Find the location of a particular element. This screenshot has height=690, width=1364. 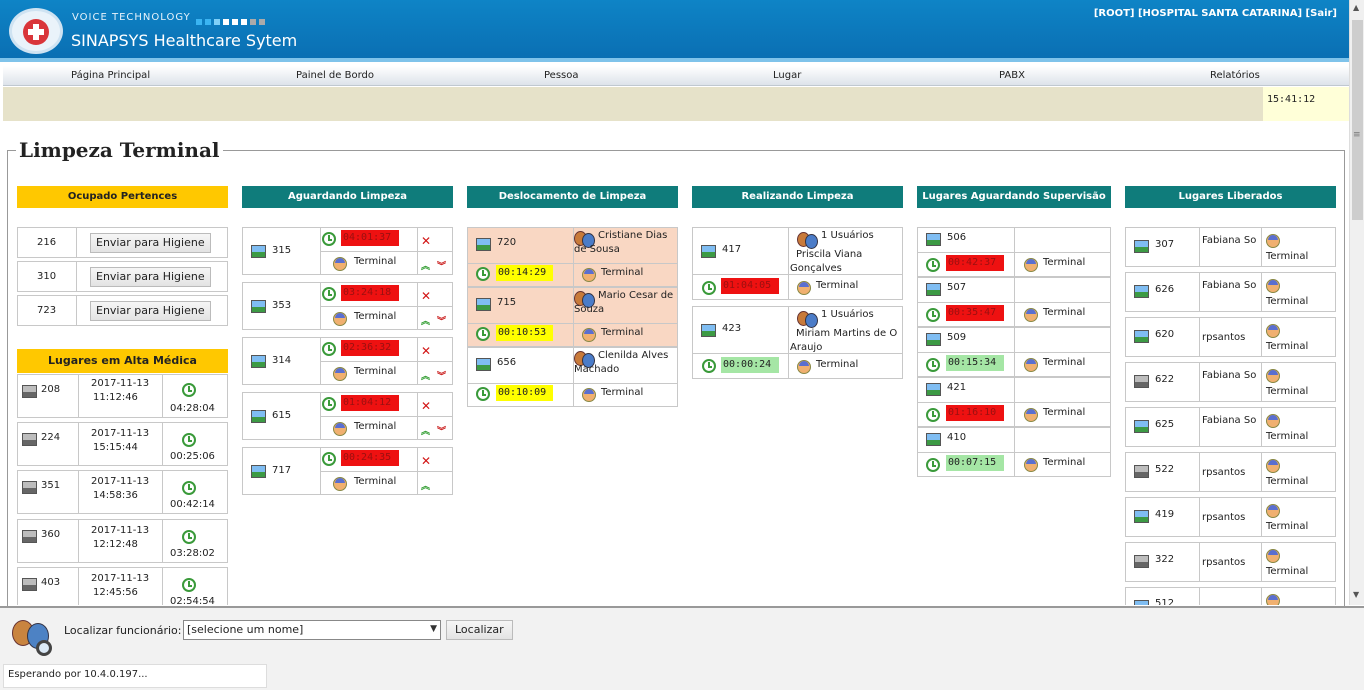

room-number: 417 is located at coordinates (732, 249).